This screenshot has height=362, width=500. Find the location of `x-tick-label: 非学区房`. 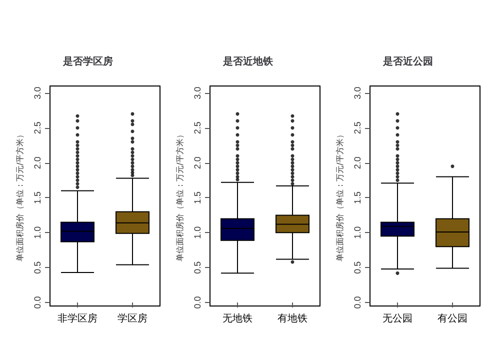

x-tick-label: 非学区房 is located at coordinates (78, 318).